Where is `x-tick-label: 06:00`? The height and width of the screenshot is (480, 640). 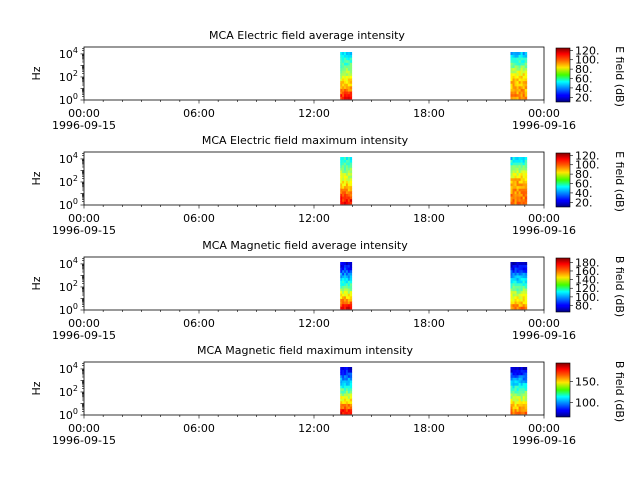 x-tick-label: 06:00 is located at coordinates (199, 218).